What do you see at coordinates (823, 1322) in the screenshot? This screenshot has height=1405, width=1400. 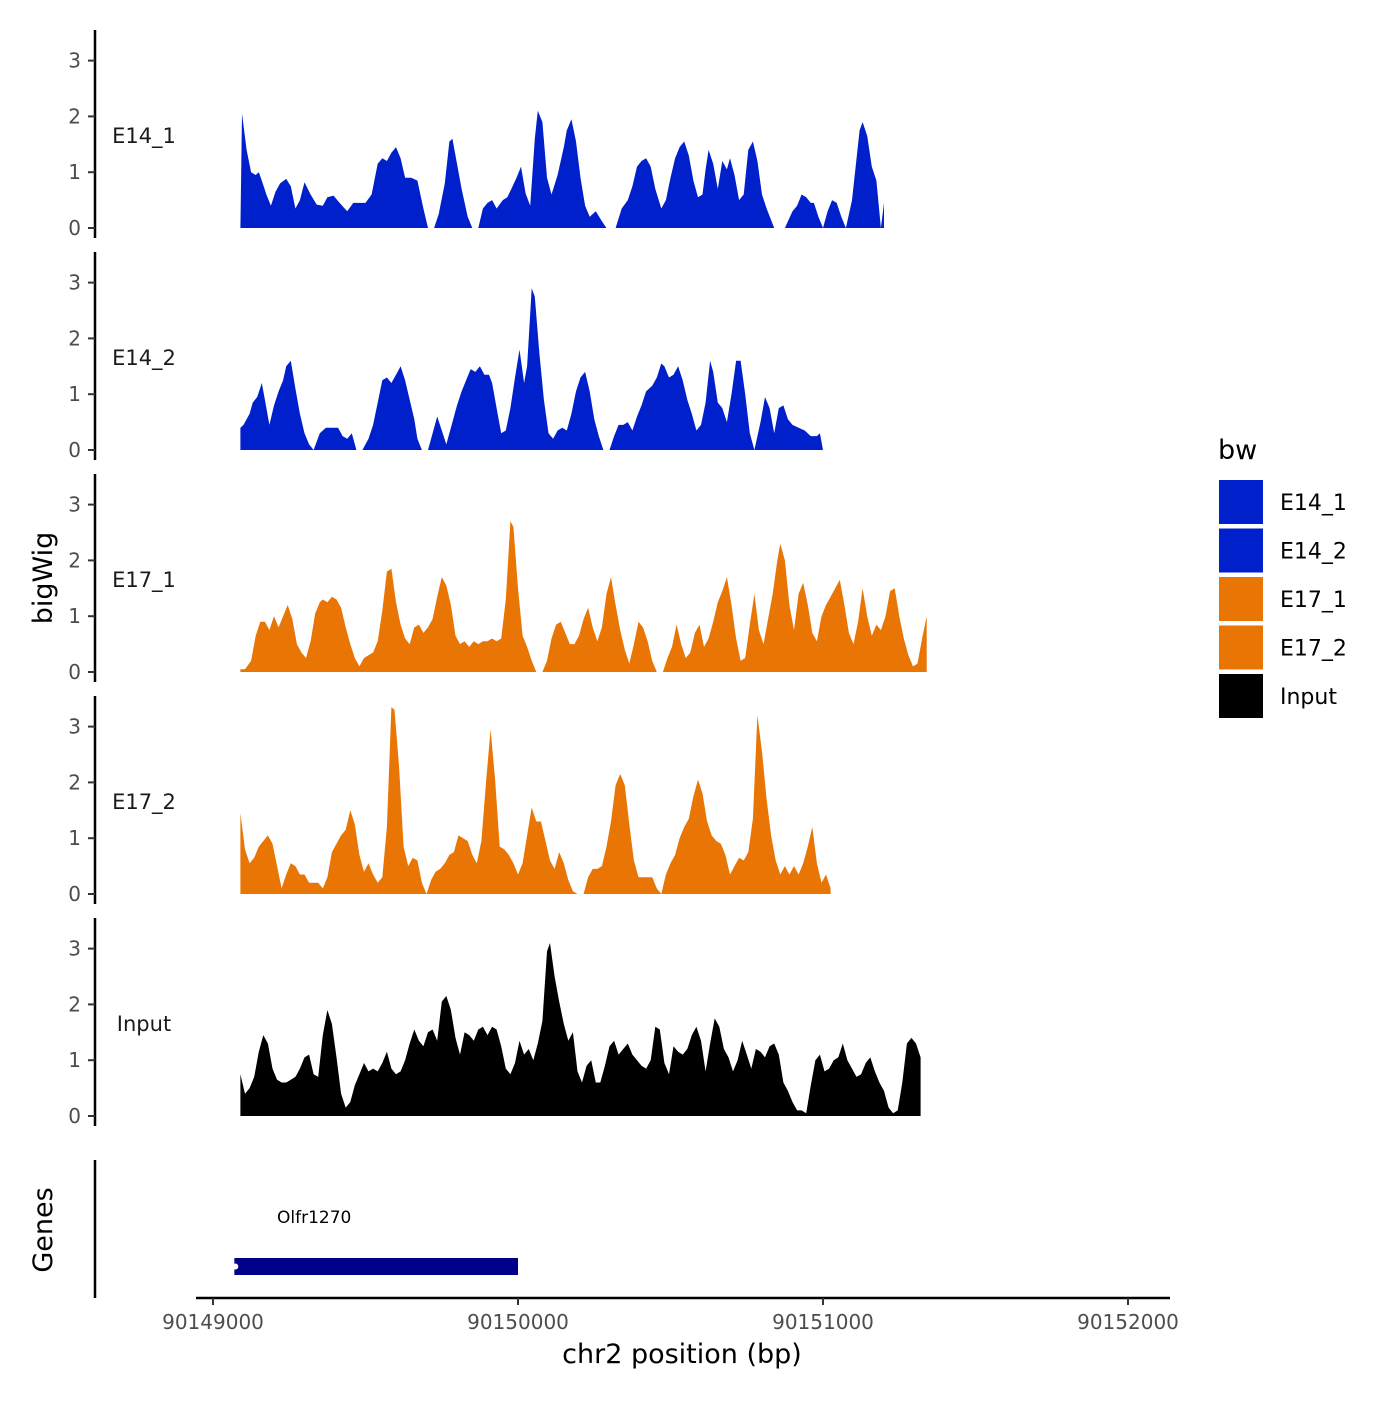 I see `x-tick-label: 90151000` at bounding box center [823, 1322].